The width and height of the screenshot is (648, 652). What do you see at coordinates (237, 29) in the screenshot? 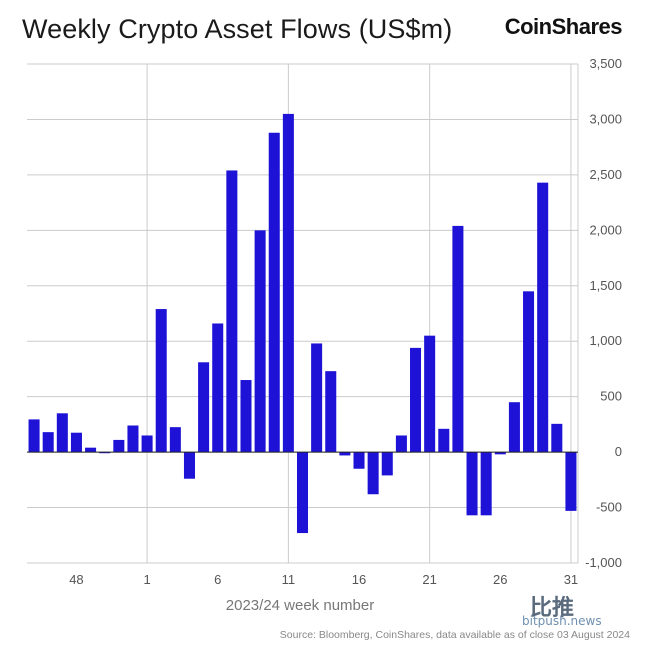
I see `chart-title: Weekly Crypto Asset Flows (US$m)` at bounding box center [237, 29].